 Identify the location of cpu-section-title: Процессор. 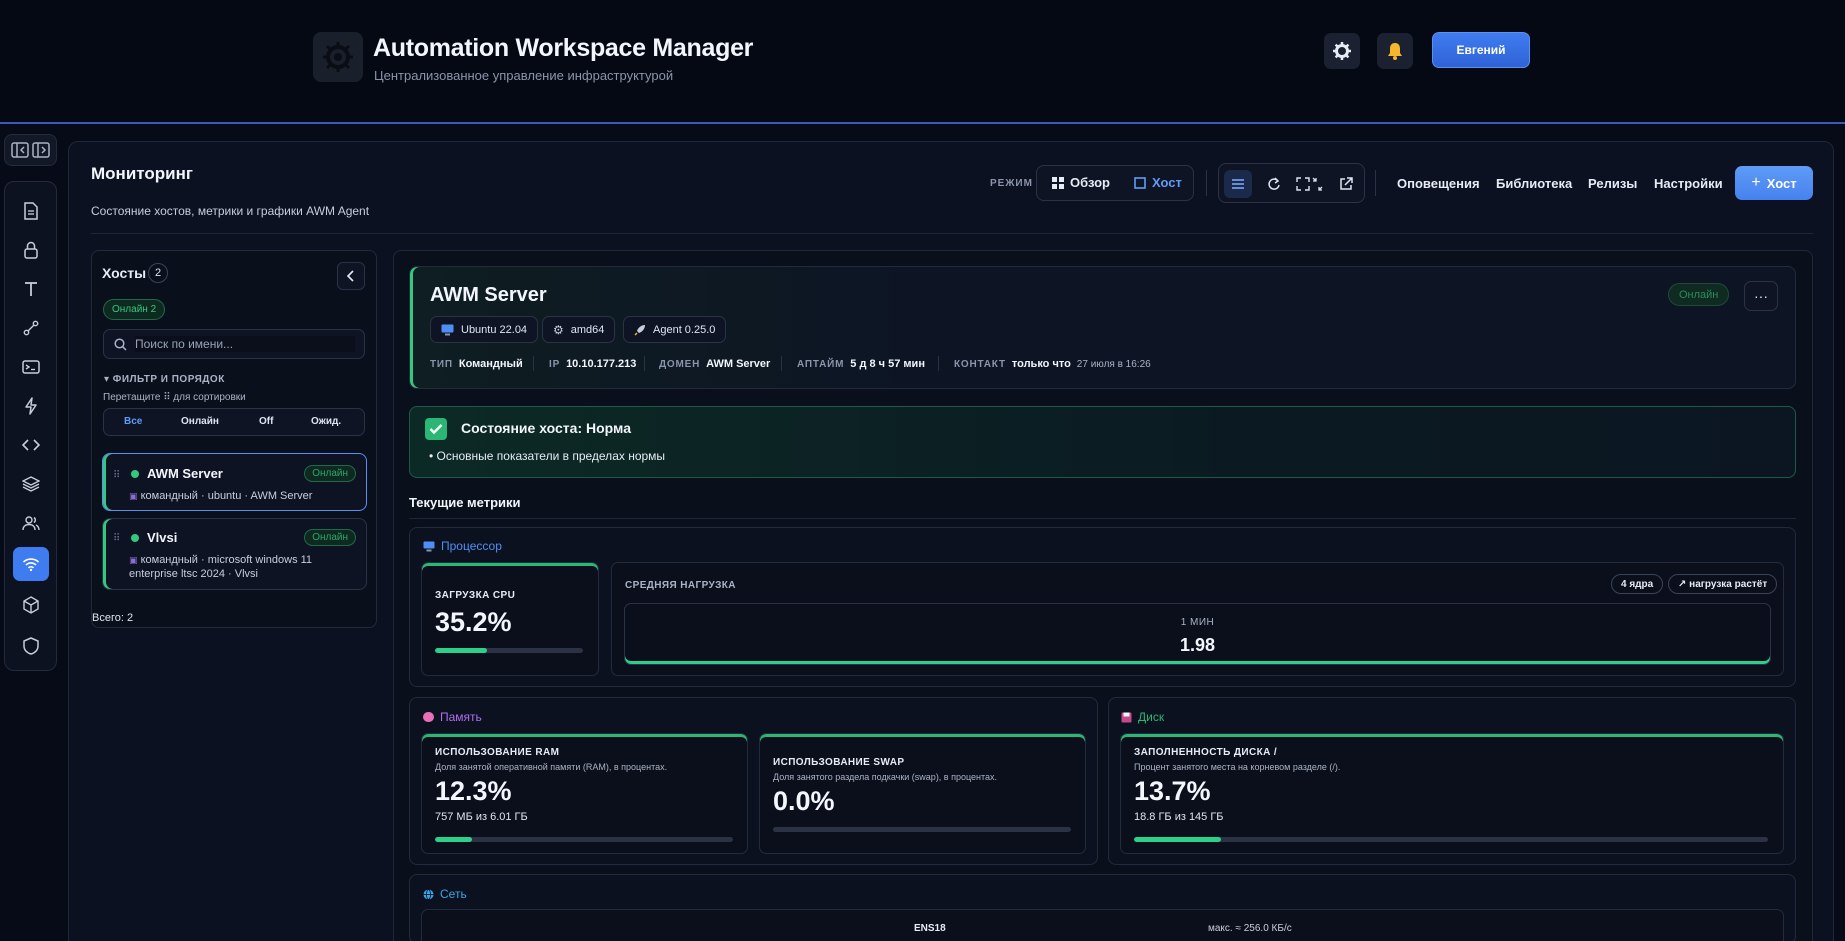
(462, 546).